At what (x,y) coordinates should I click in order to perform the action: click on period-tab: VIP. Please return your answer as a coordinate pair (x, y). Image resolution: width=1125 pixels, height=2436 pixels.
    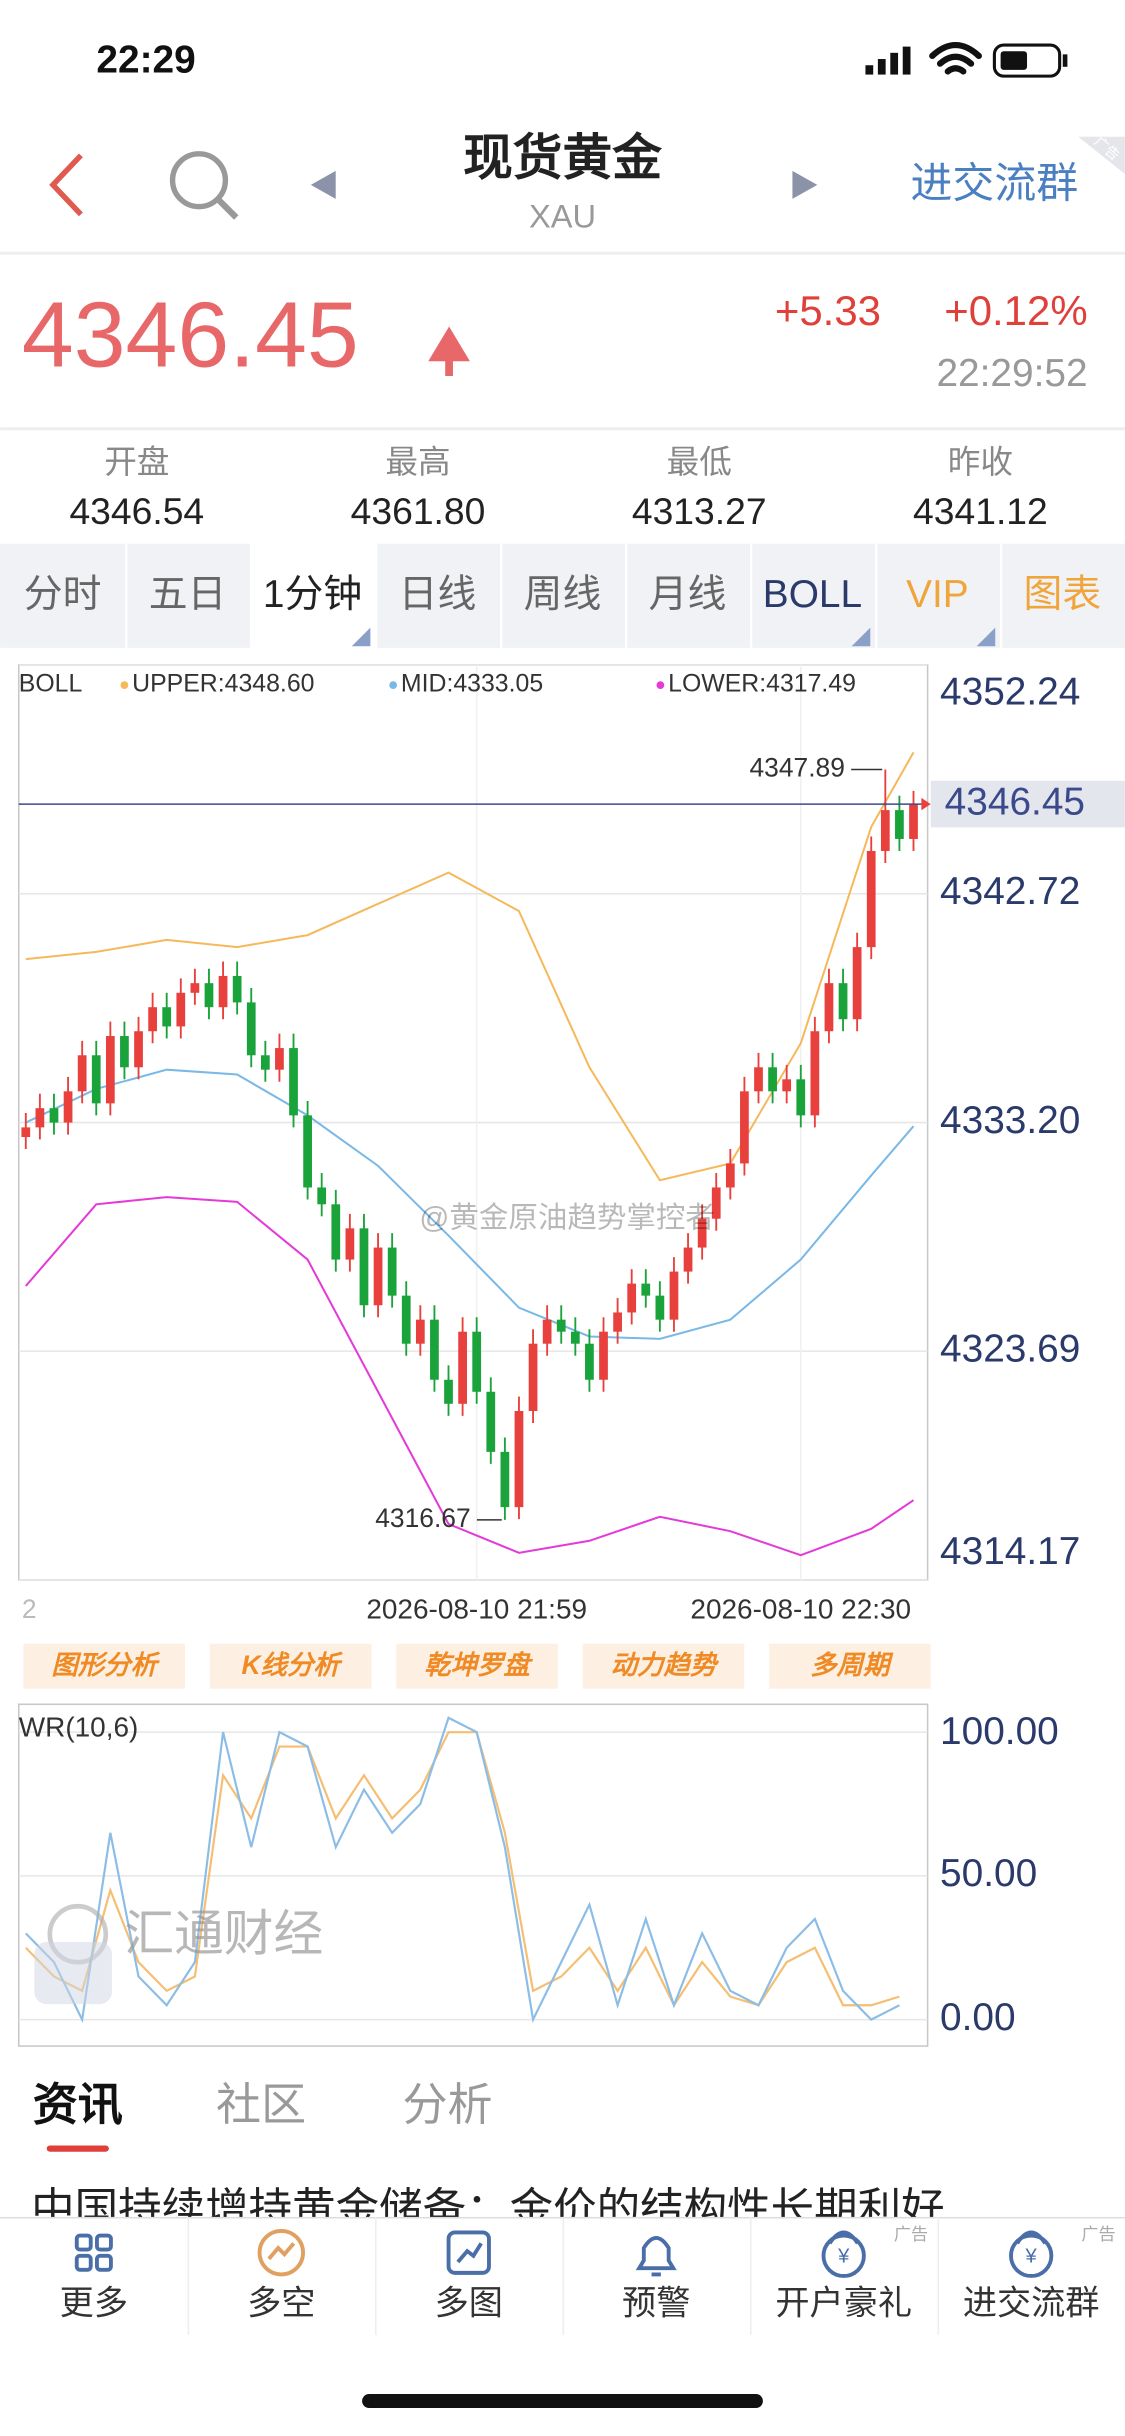
    Looking at the image, I should click on (937, 594).